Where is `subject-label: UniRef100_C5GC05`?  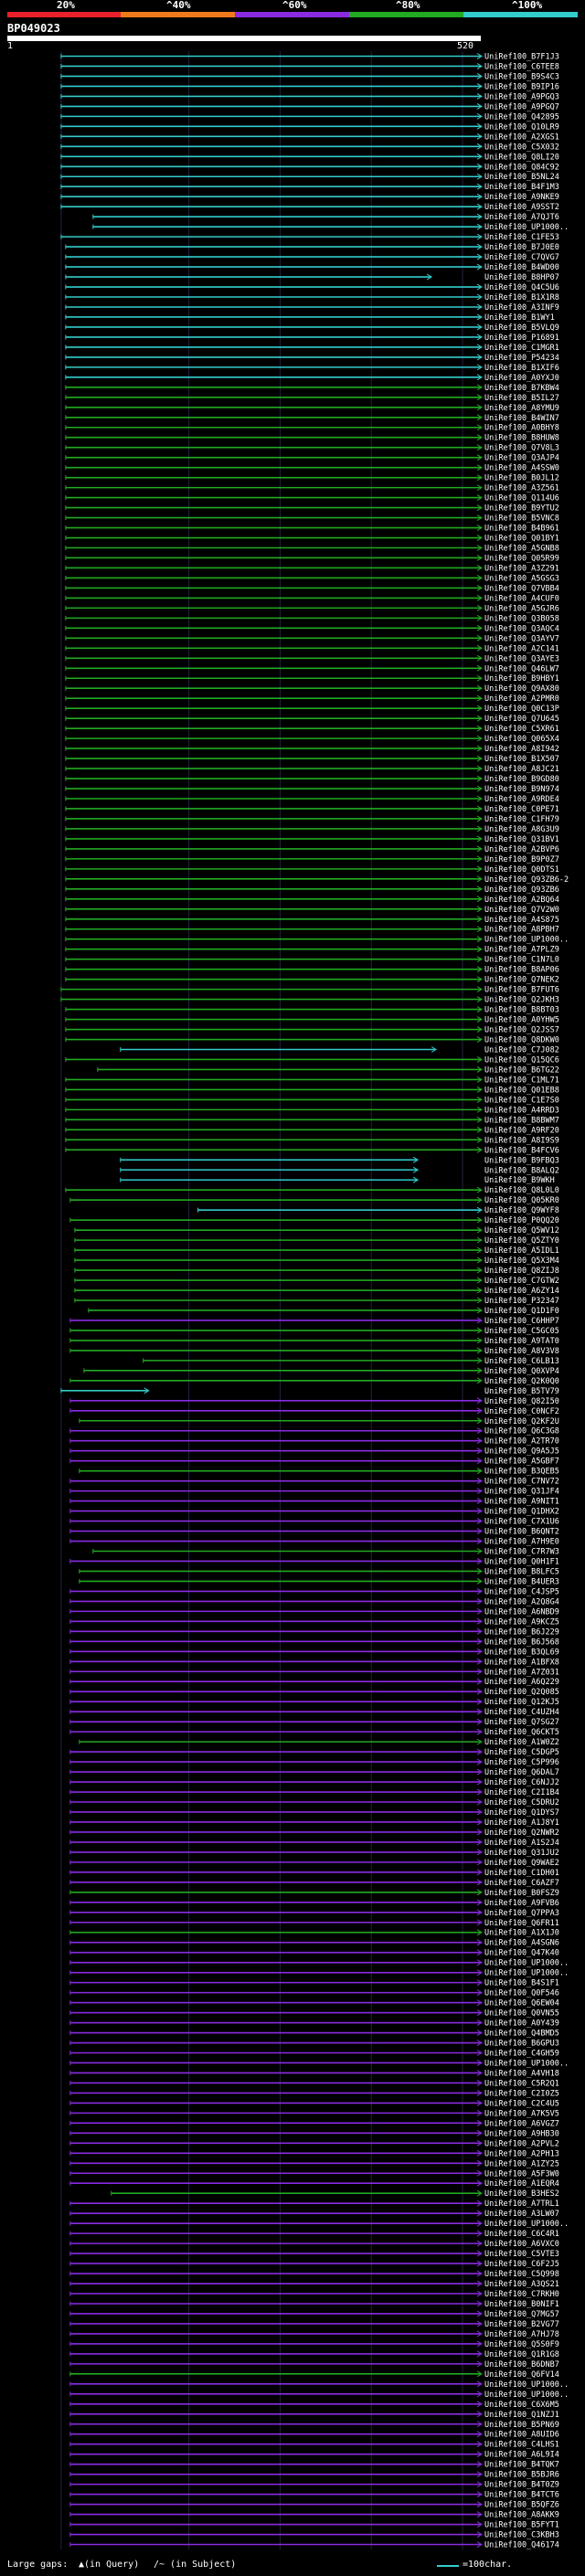
subject-label: UniRef100_C5GC05 is located at coordinates (521, 1331).